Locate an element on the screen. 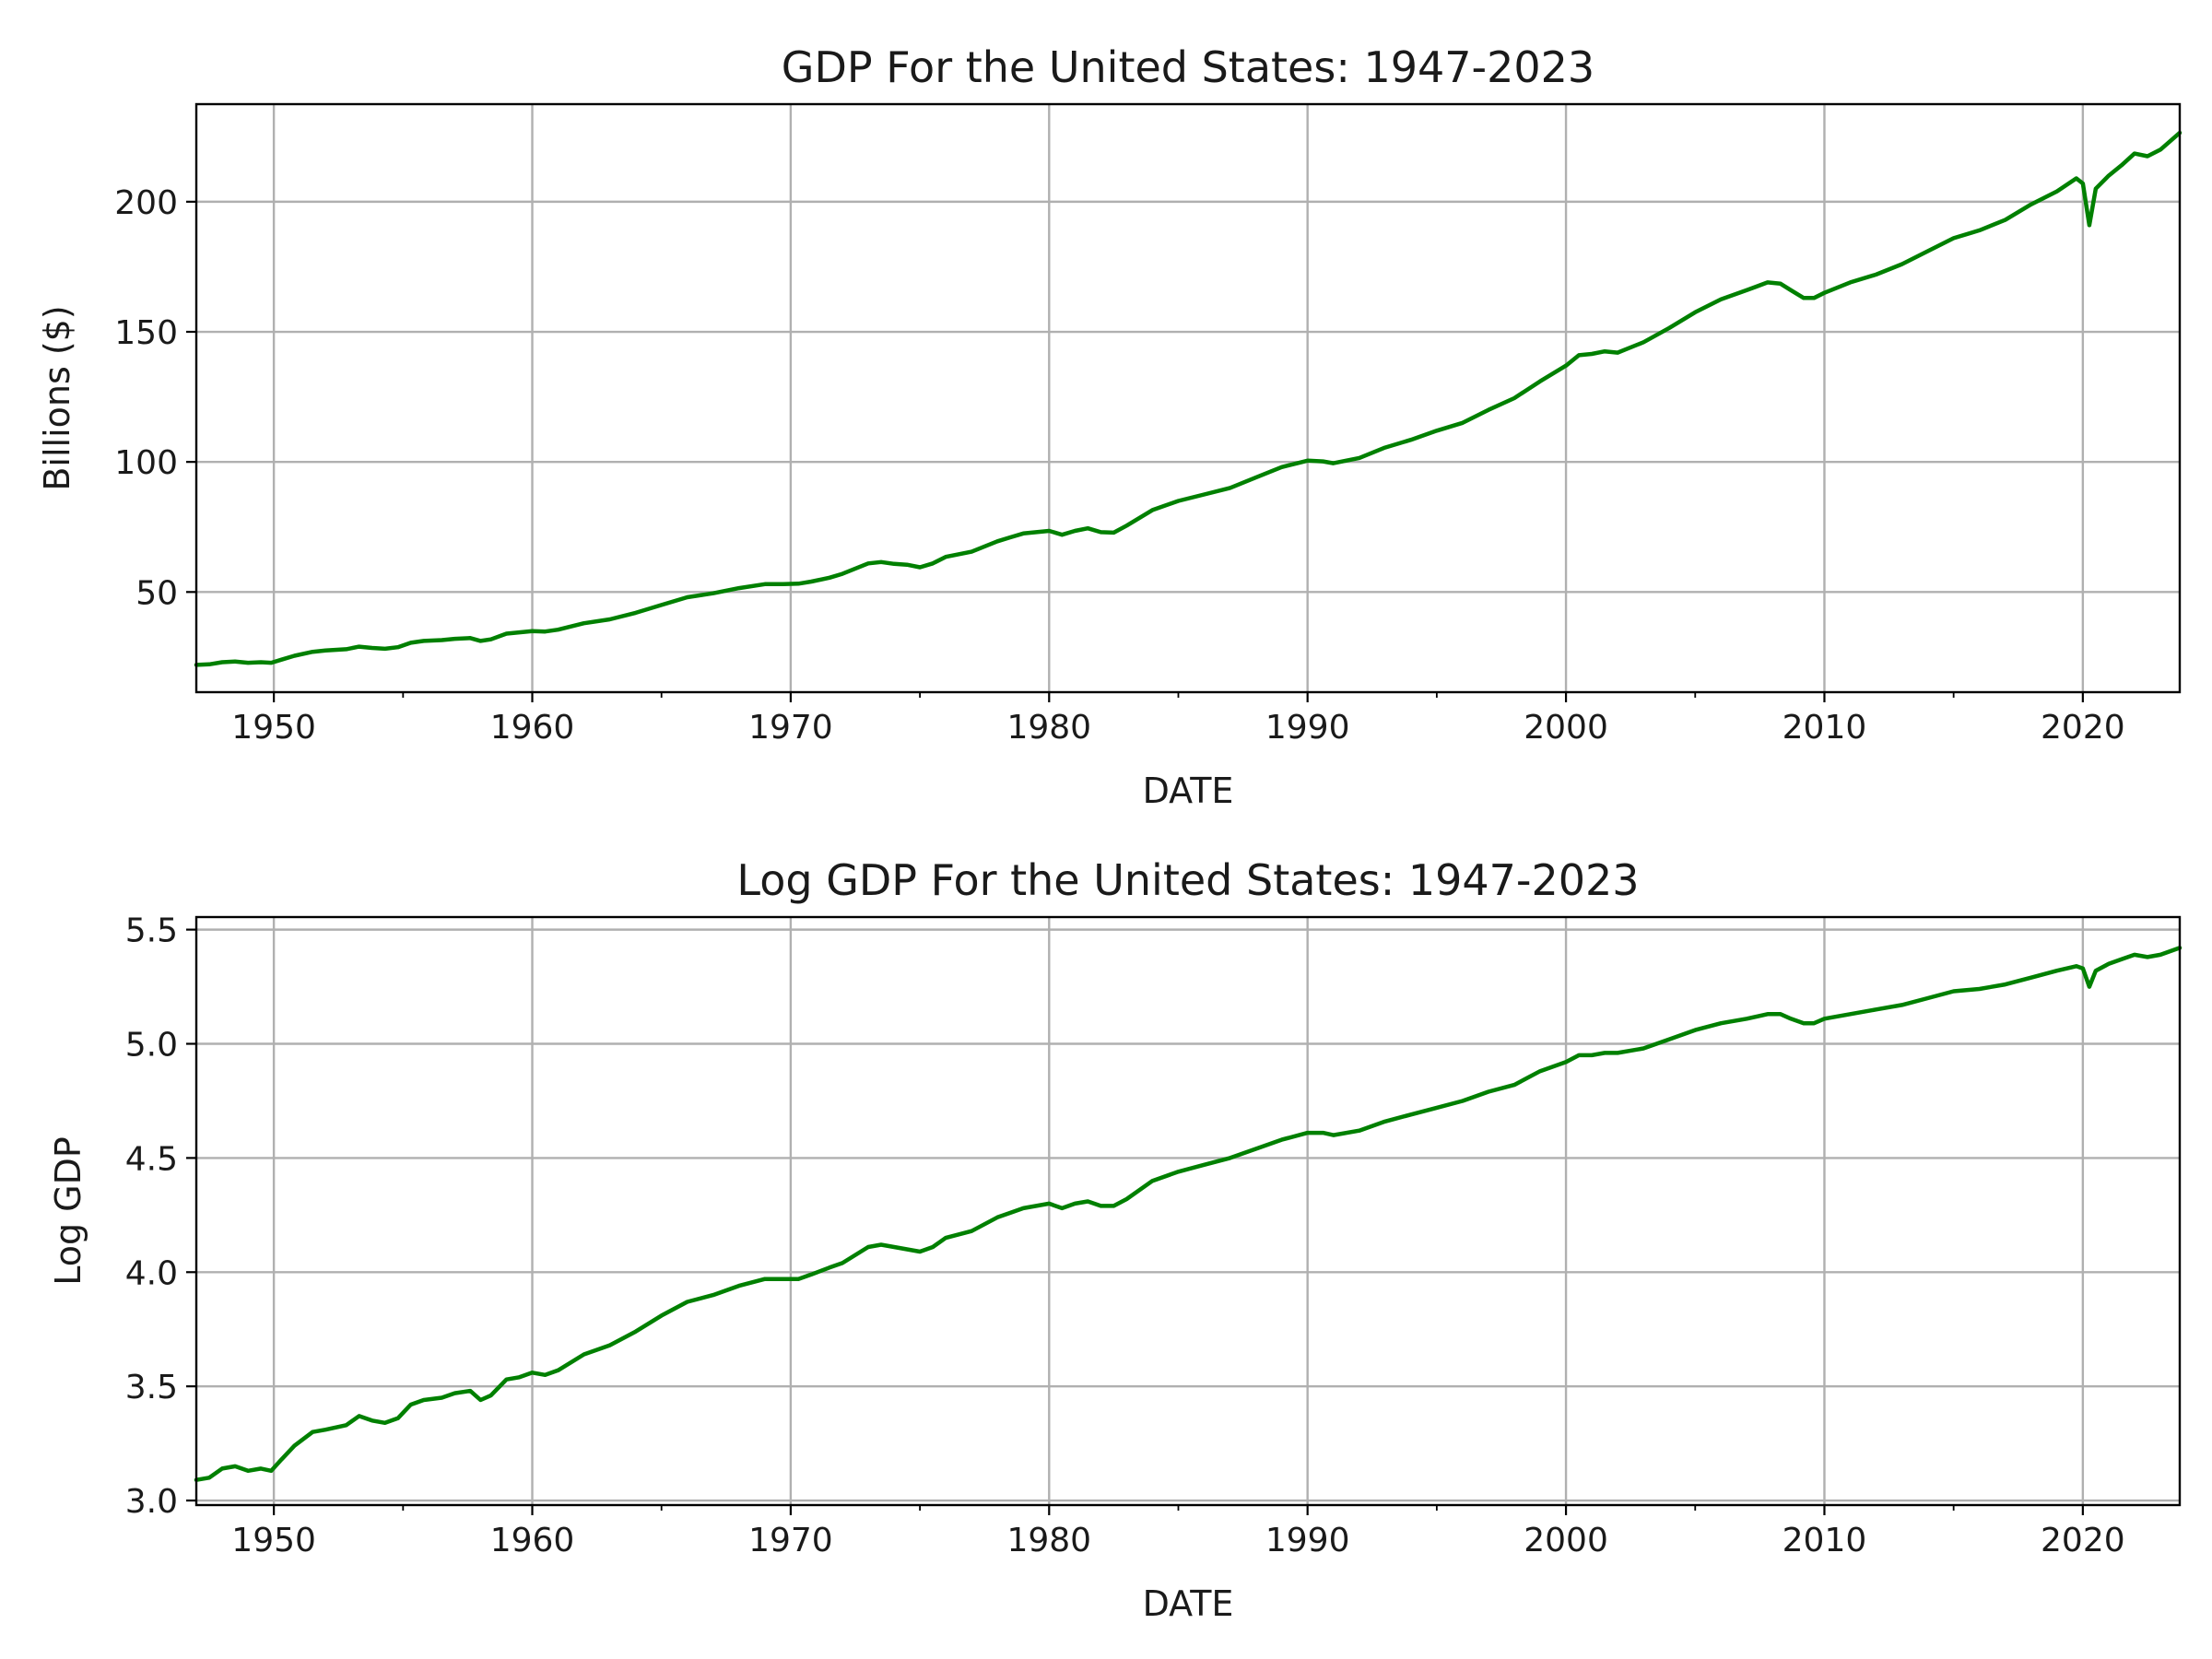  log-gdp-y-tick-label: 3.0 is located at coordinates (151, 1502).